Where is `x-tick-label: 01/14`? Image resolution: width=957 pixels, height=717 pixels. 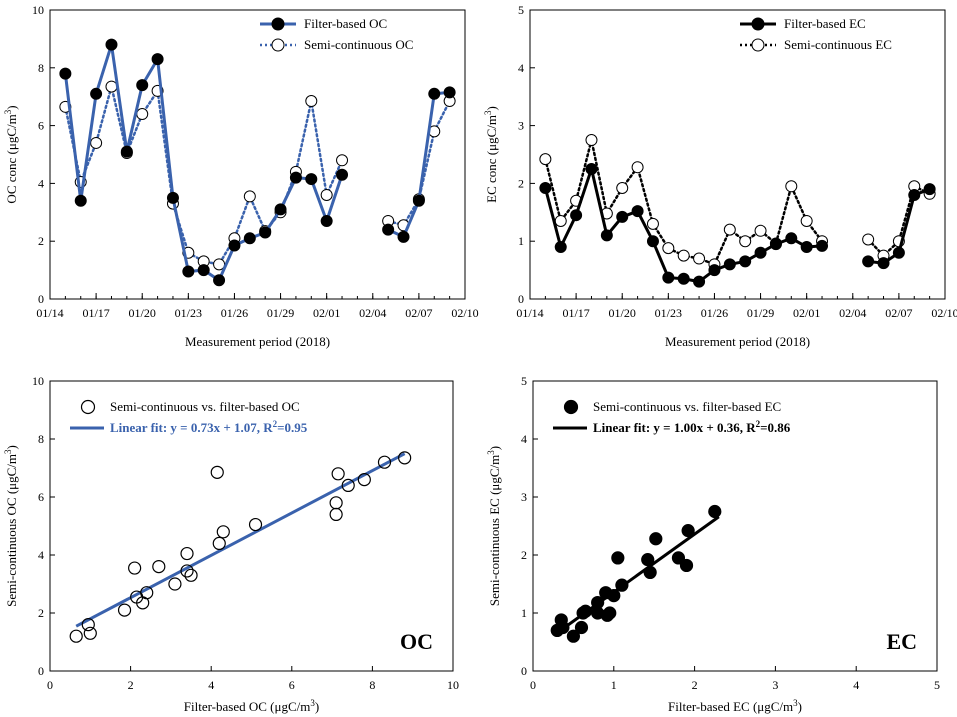
x-tick-label: 01/14 is located at coordinates (49, 313).